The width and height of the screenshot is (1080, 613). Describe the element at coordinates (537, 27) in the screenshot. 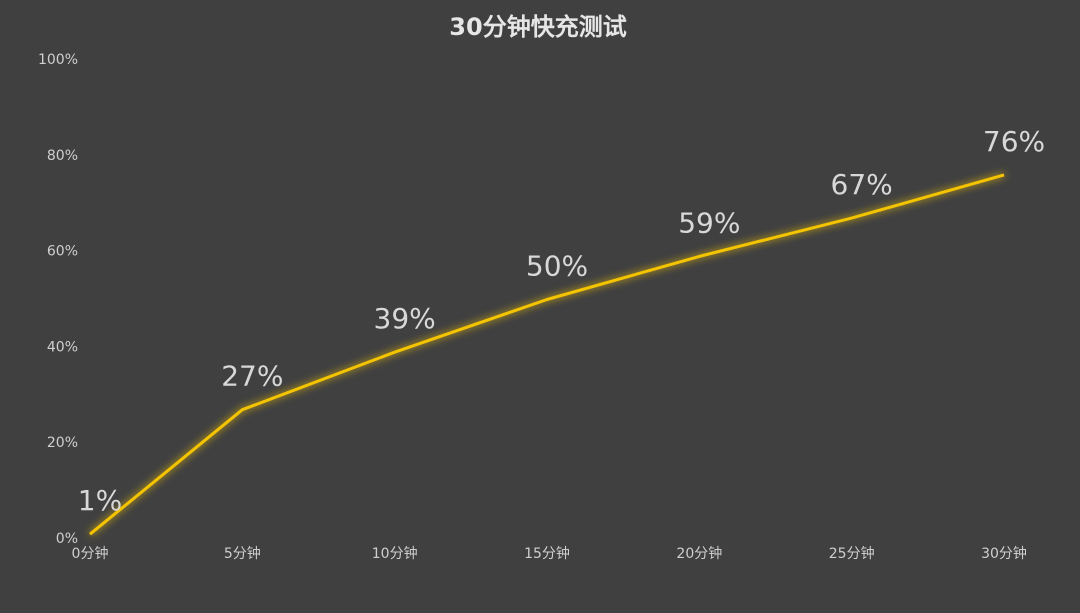

I see `chart-title: 30分钟快充测试` at that location.